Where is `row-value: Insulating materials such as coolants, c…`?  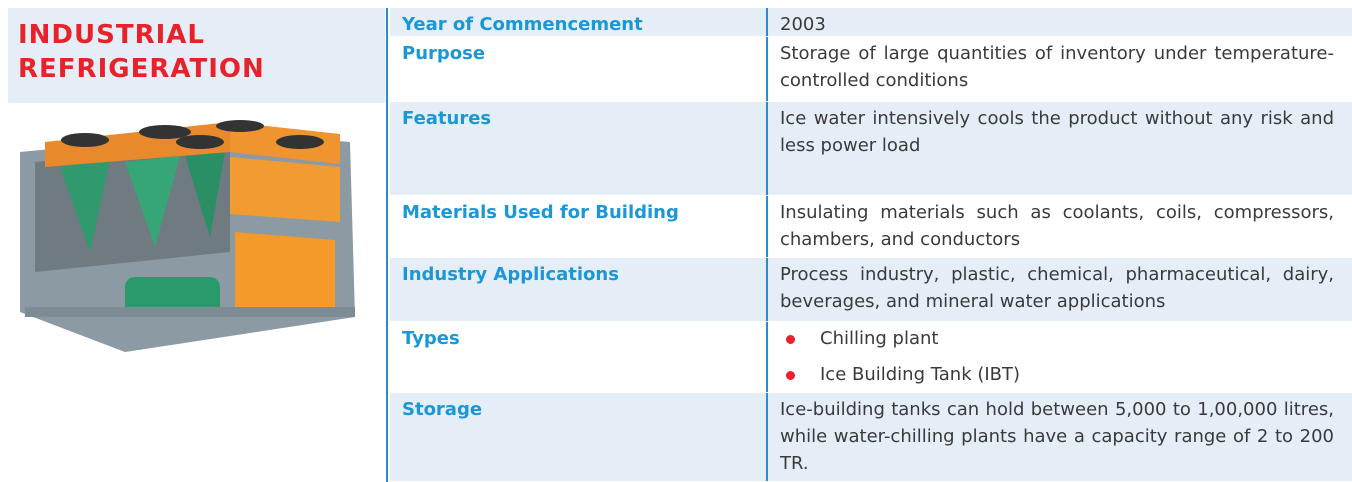
row-value: Insulating materials such as coolants, c… is located at coordinates (1057, 226).